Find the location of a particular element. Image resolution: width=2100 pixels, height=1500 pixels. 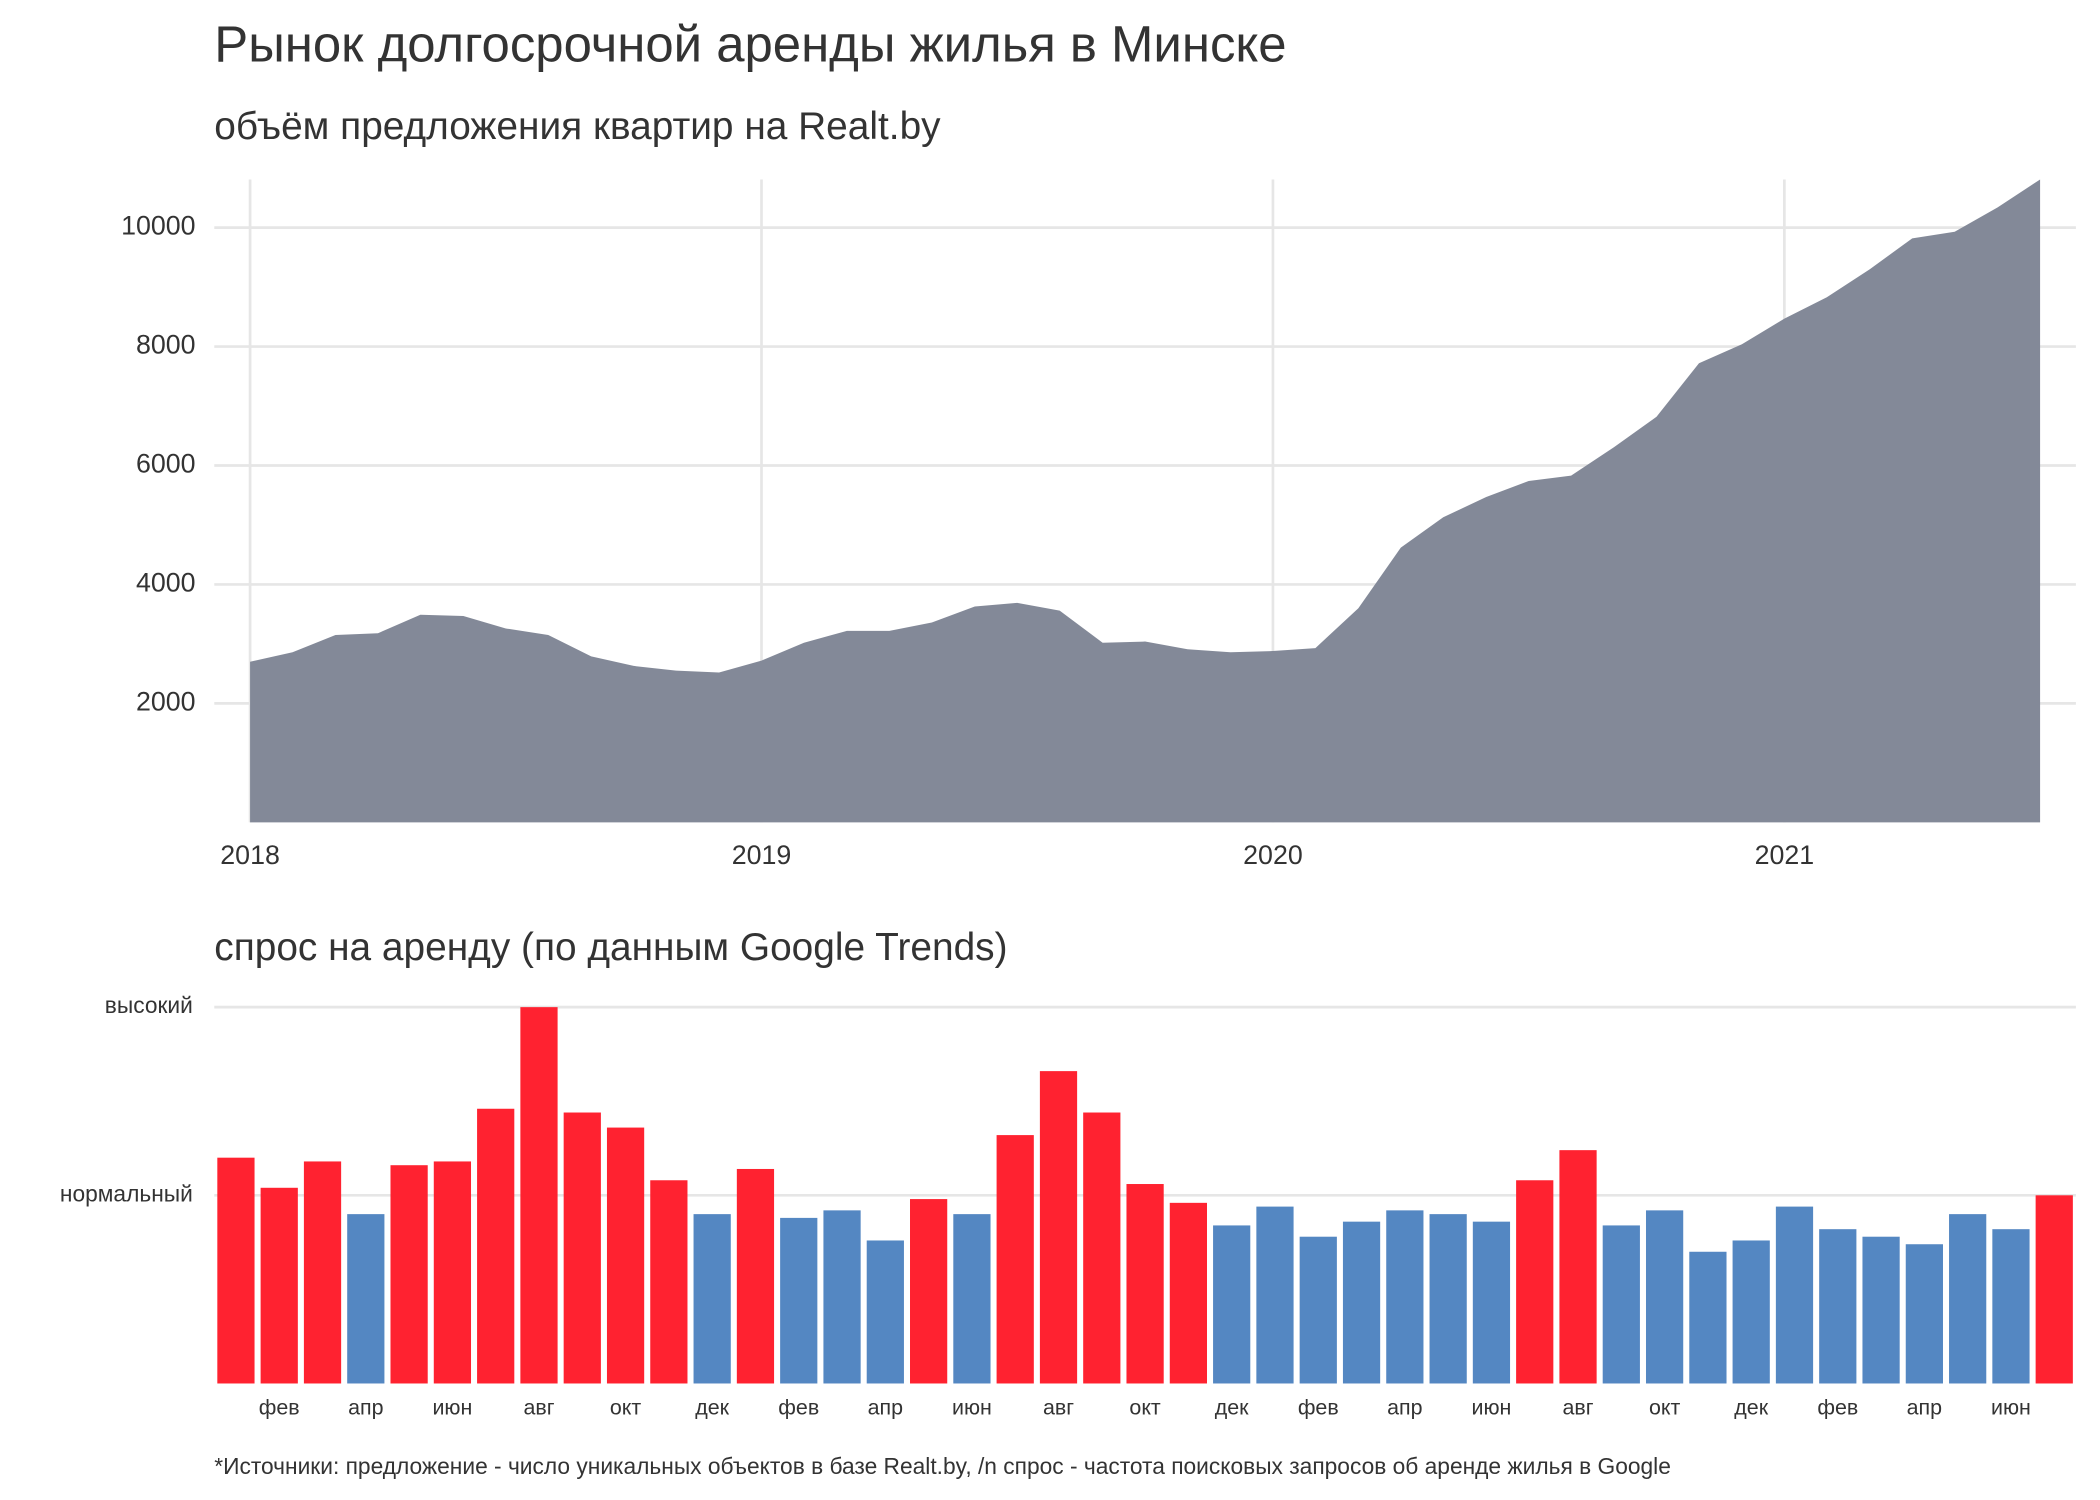

y-tick-label: 2000 is located at coordinates (166, 701).